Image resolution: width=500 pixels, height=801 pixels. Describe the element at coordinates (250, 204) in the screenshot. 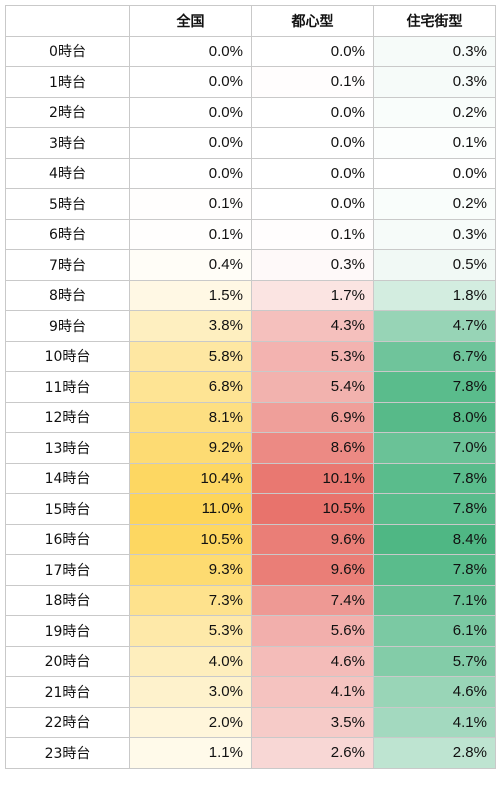

I see `table-row: 5時台 0.1% 0.0% 0.2%` at that location.